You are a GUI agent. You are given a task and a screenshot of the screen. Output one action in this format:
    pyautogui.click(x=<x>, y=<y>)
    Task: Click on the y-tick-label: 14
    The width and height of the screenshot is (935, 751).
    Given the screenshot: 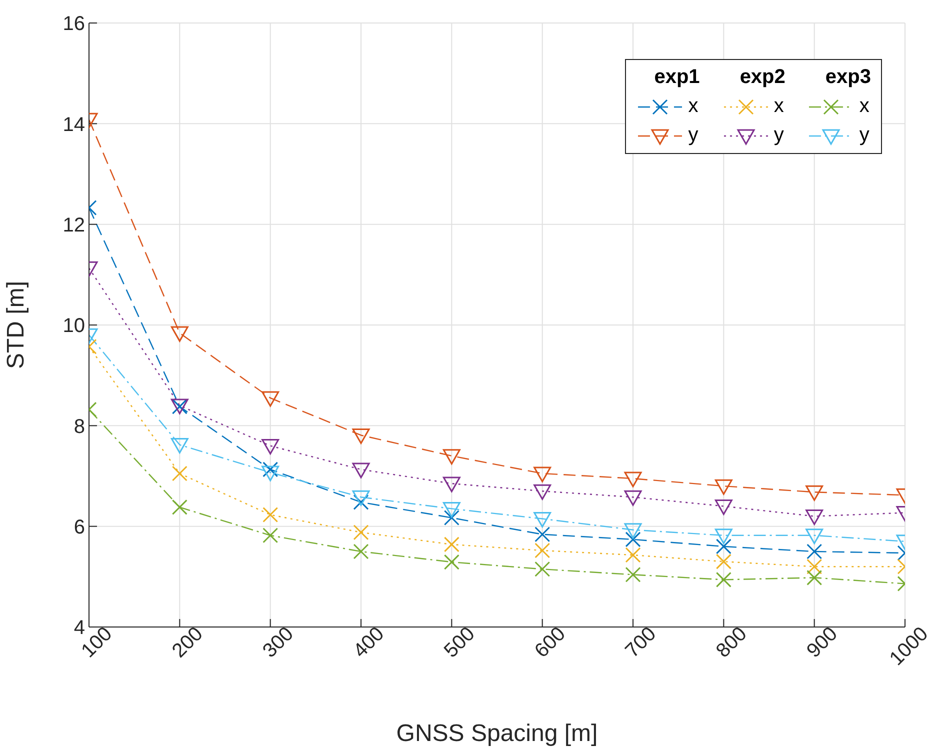 What is the action you would take?
    pyautogui.click(x=73, y=125)
    